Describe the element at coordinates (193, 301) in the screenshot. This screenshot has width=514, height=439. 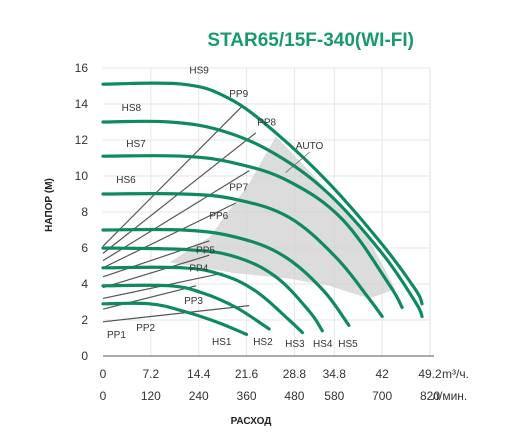
I see `curve-label-pp3: PP3` at that location.